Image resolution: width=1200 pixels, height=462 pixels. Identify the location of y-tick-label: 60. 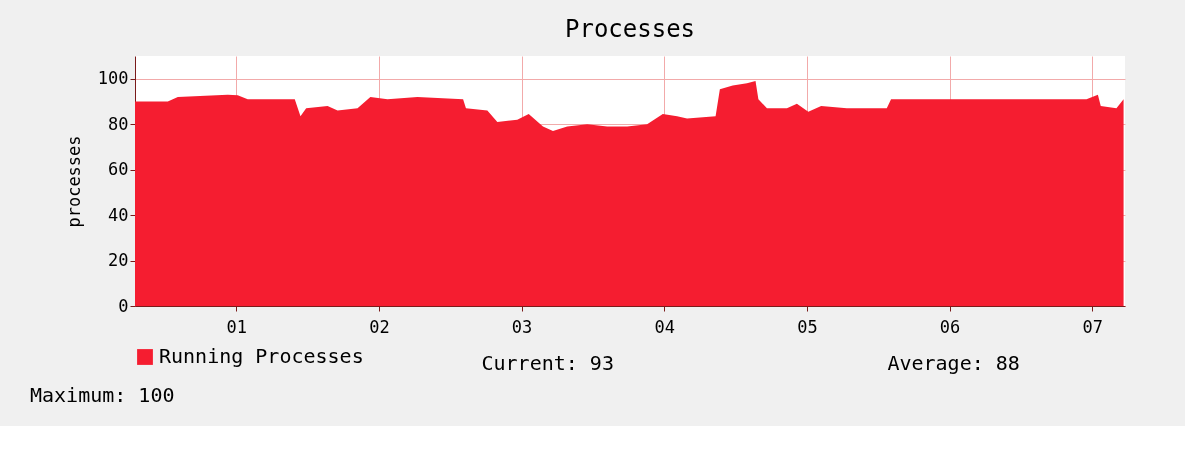
(118, 169).